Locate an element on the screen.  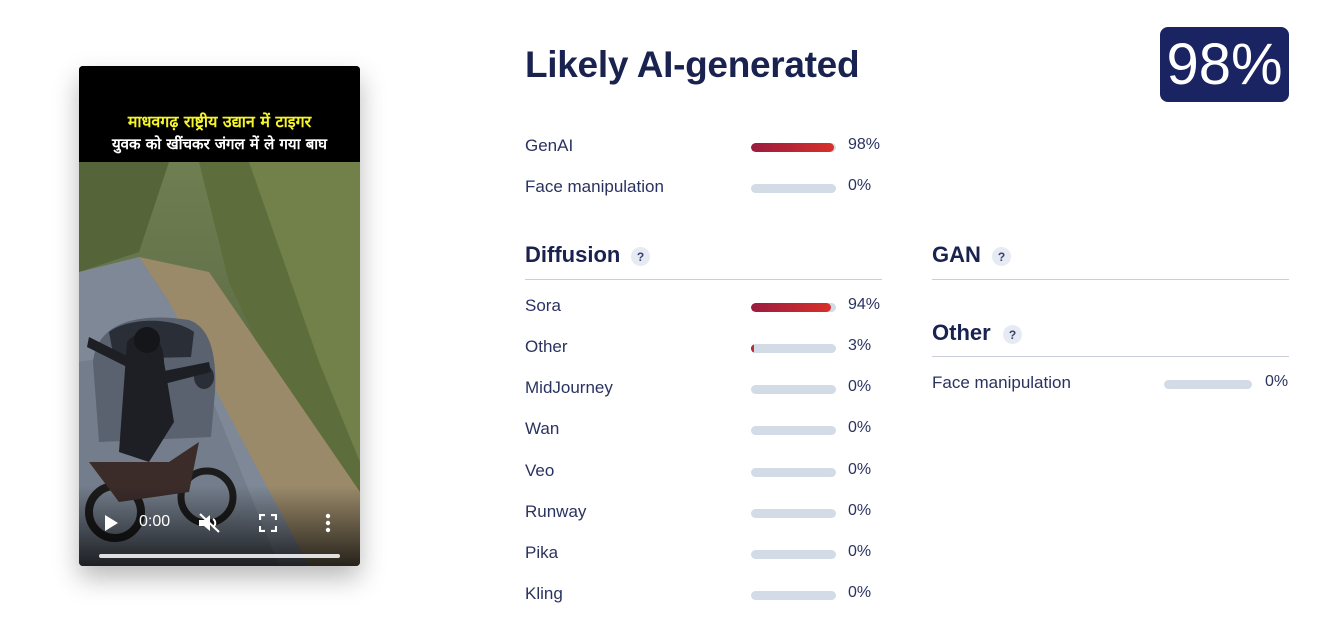
gan-help-icon: ? is located at coordinates (1001, 256).